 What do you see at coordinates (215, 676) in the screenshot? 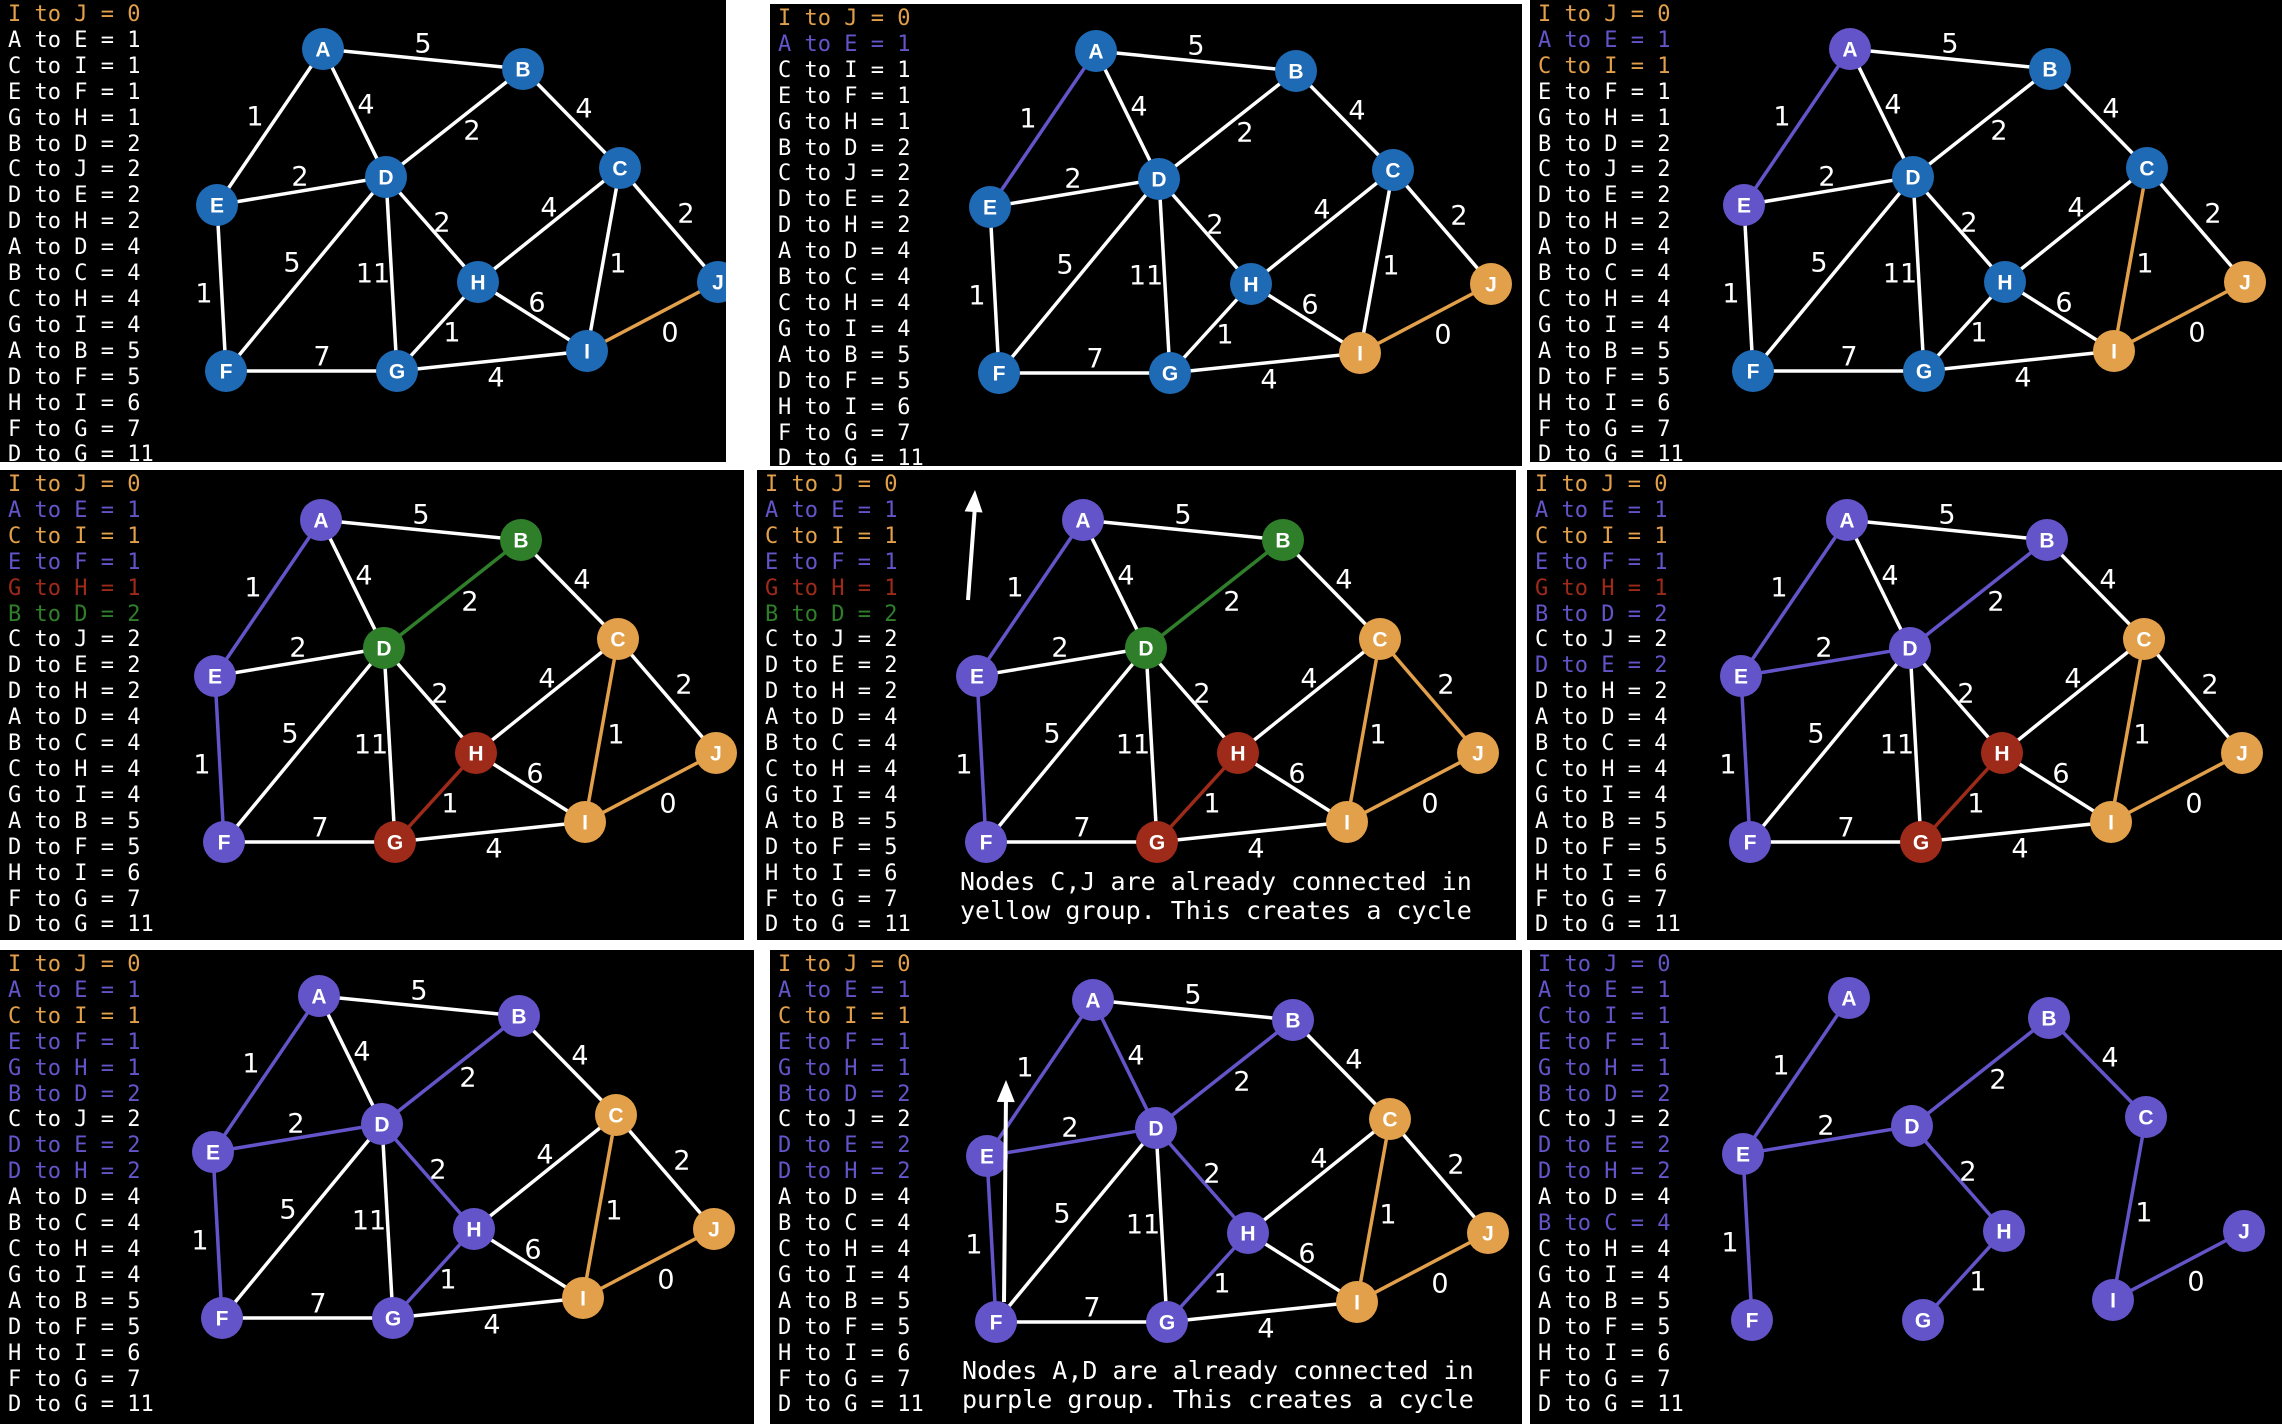
I see `node-E: E` at bounding box center [215, 676].